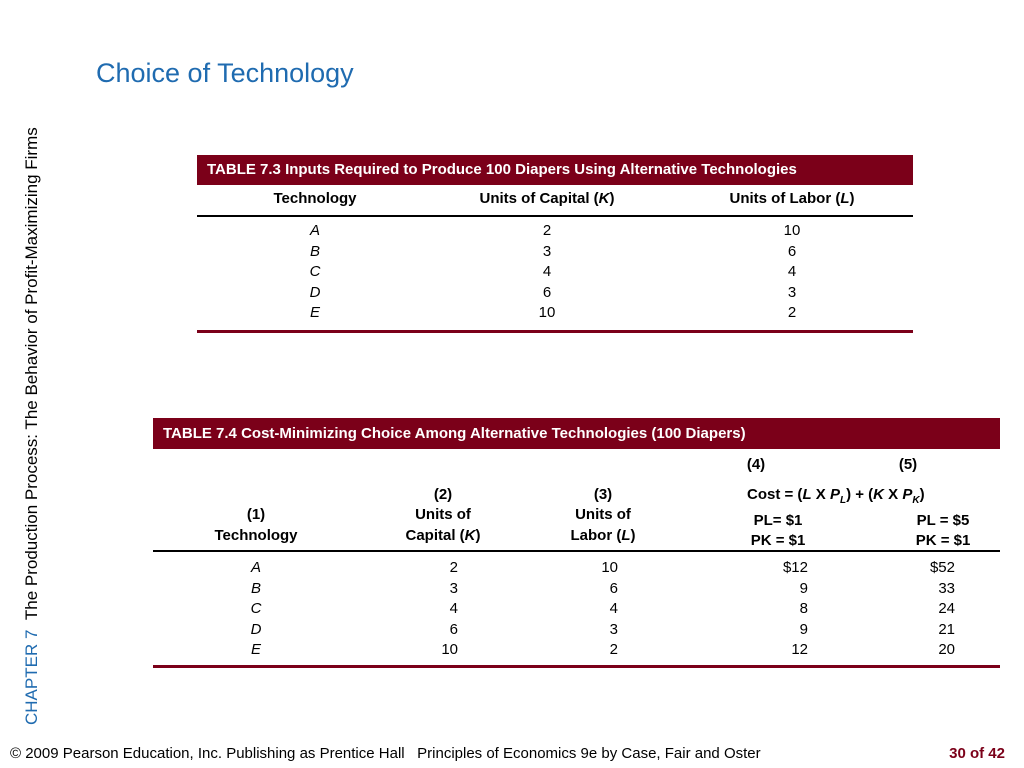 This screenshot has width=1024, height=768. I want to click on table-row: E 10 2 12 20, so click(602, 649).